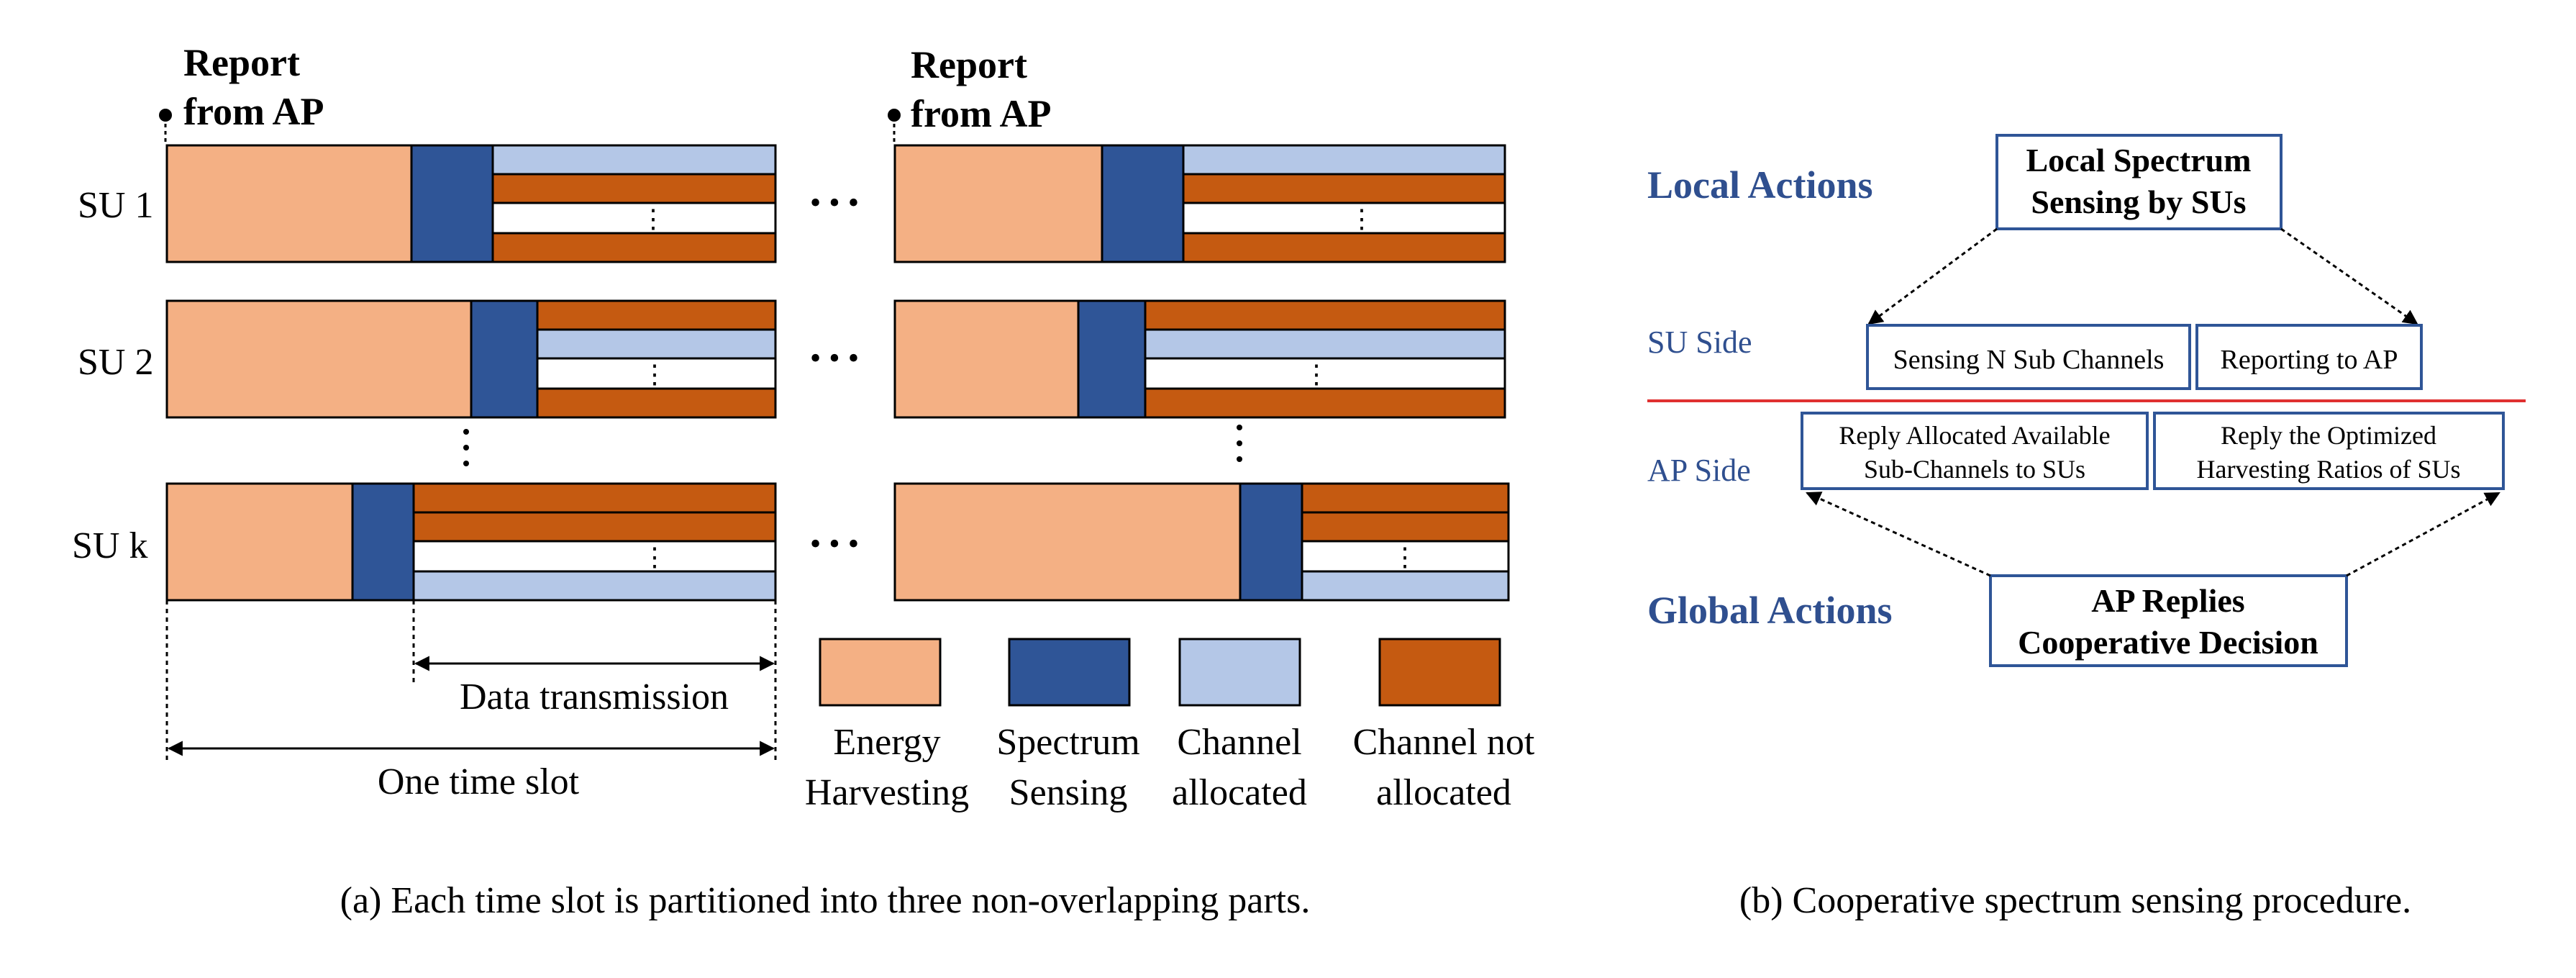 The width and height of the screenshot is (2576, 978). I want to click on legend-swatch-sensing, so click(1069, 672).